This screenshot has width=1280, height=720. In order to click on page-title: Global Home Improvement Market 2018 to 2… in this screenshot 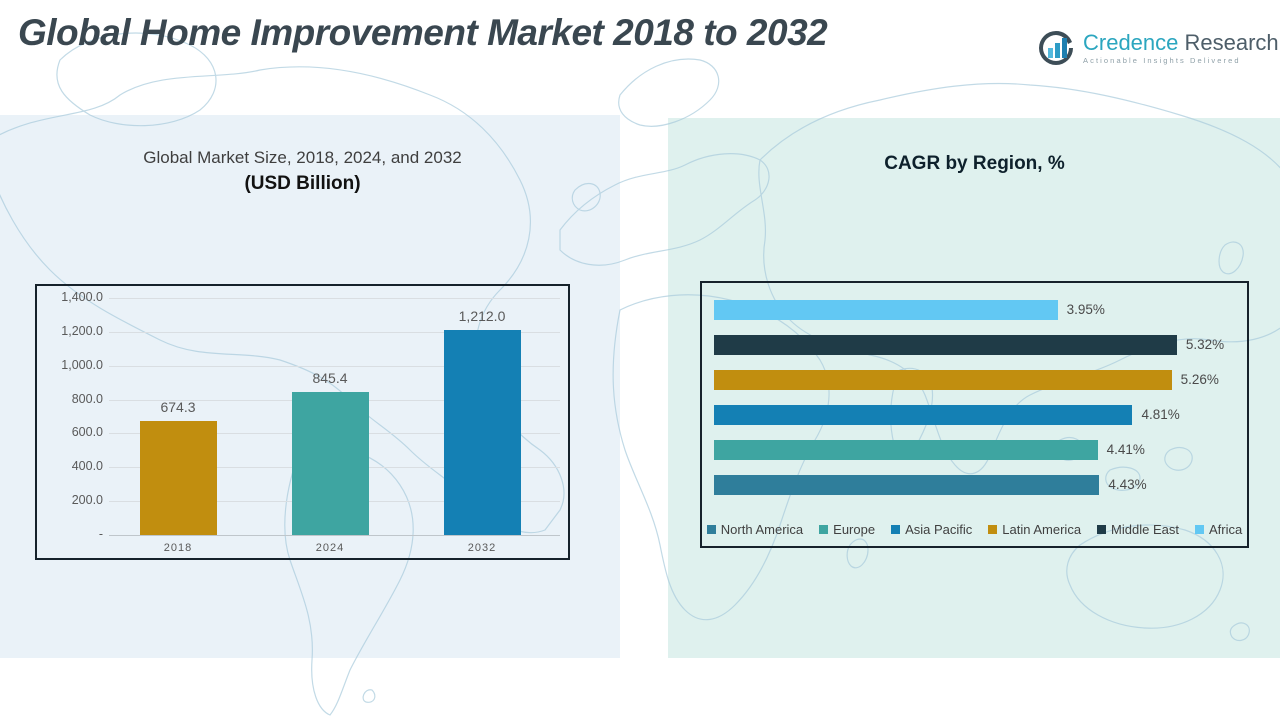, I will do `click(423, 32)`.